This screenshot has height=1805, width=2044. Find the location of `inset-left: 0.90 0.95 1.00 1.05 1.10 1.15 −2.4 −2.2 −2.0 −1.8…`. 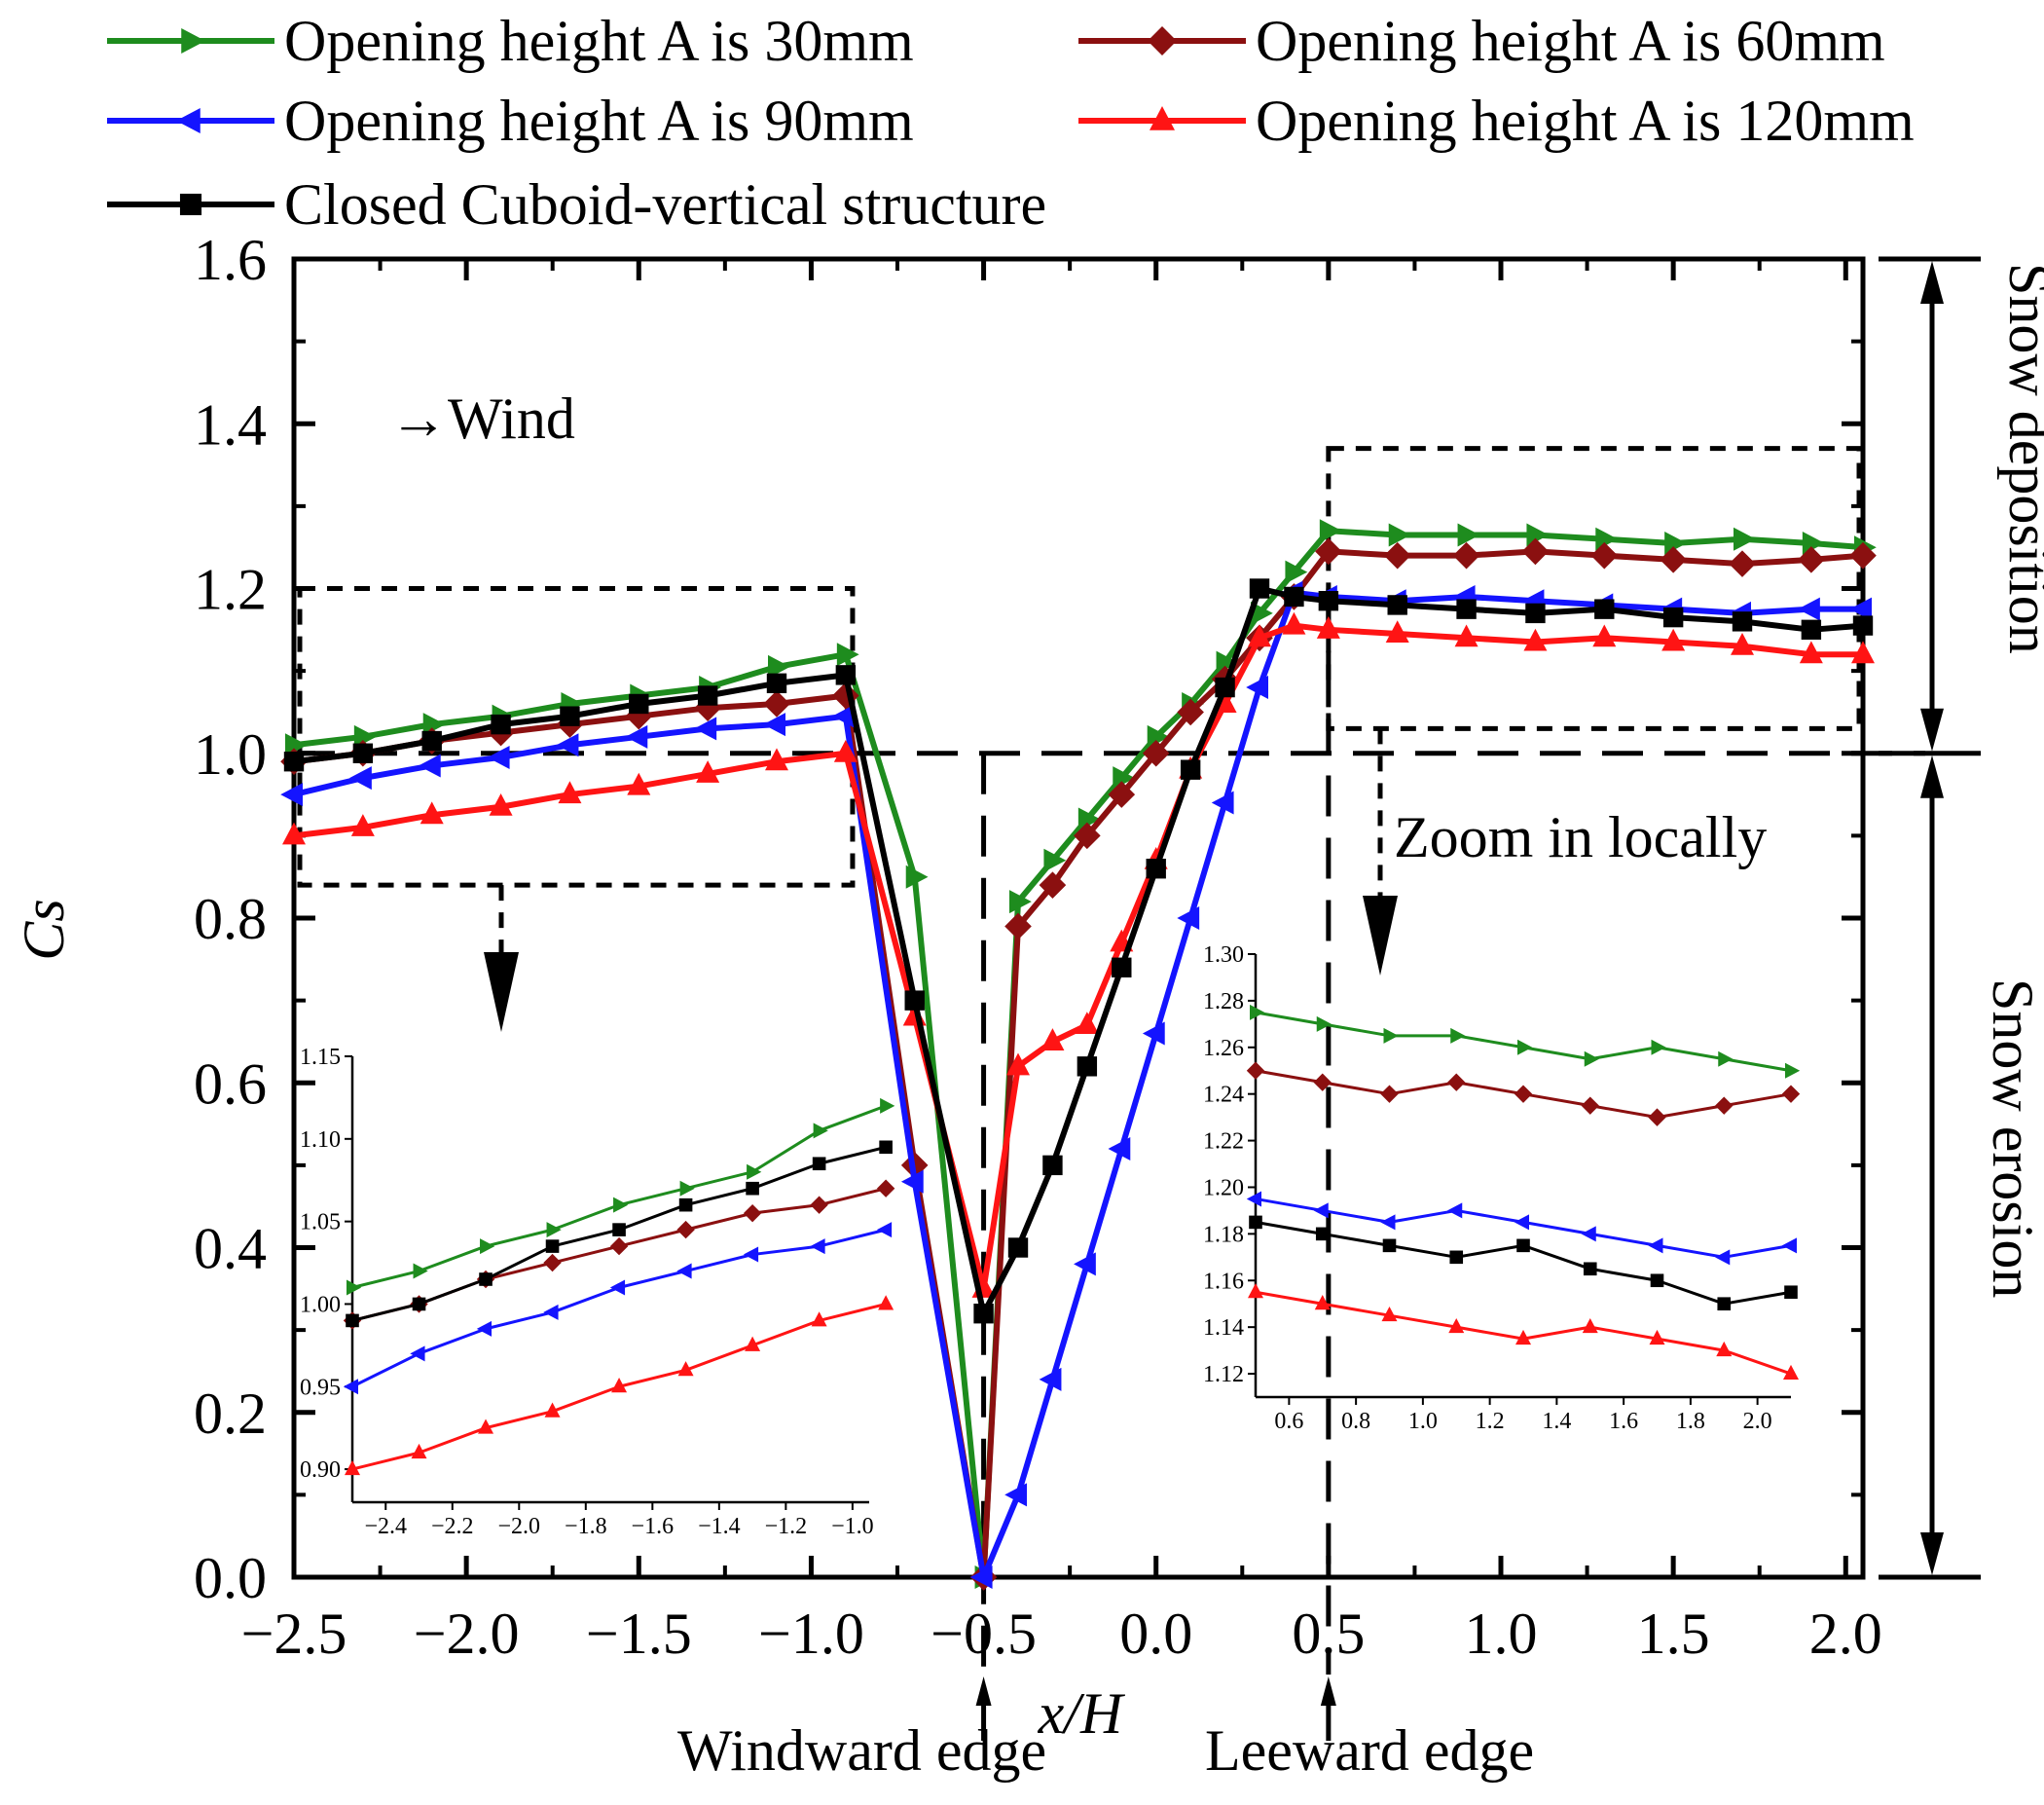

inset-left: 0.90 0.95 1.00 1.05 1.10 1.15 −2.4 −2.2 −2.0 −1.8… is located at coordinates (598, 1292).